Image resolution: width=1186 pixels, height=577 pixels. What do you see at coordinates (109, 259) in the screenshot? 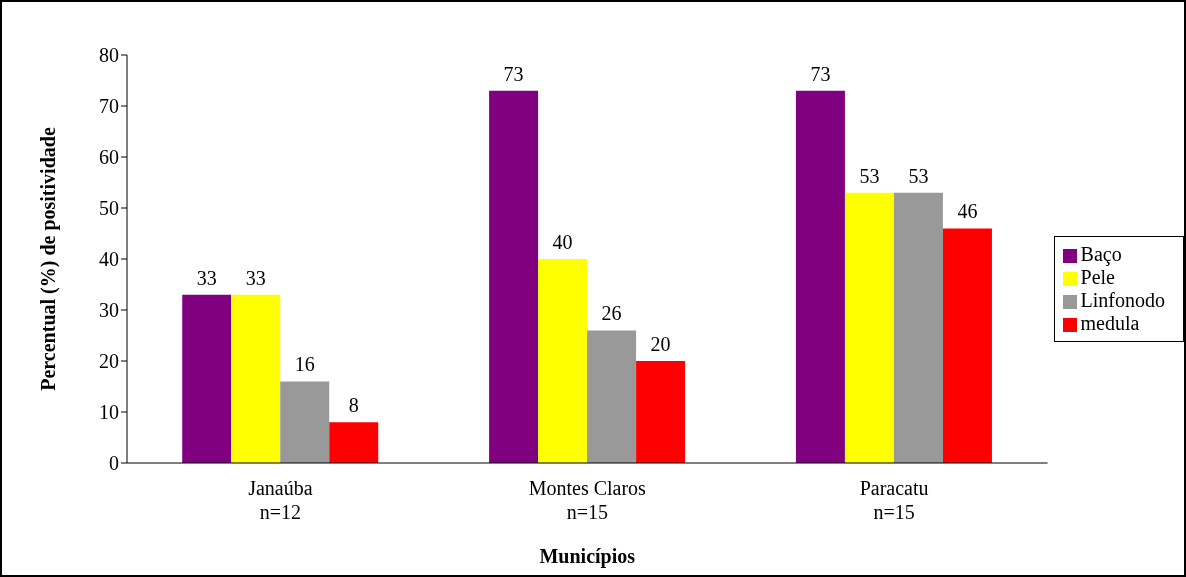
I see `y-tick-label: 40` at bounding box center [109, 259].